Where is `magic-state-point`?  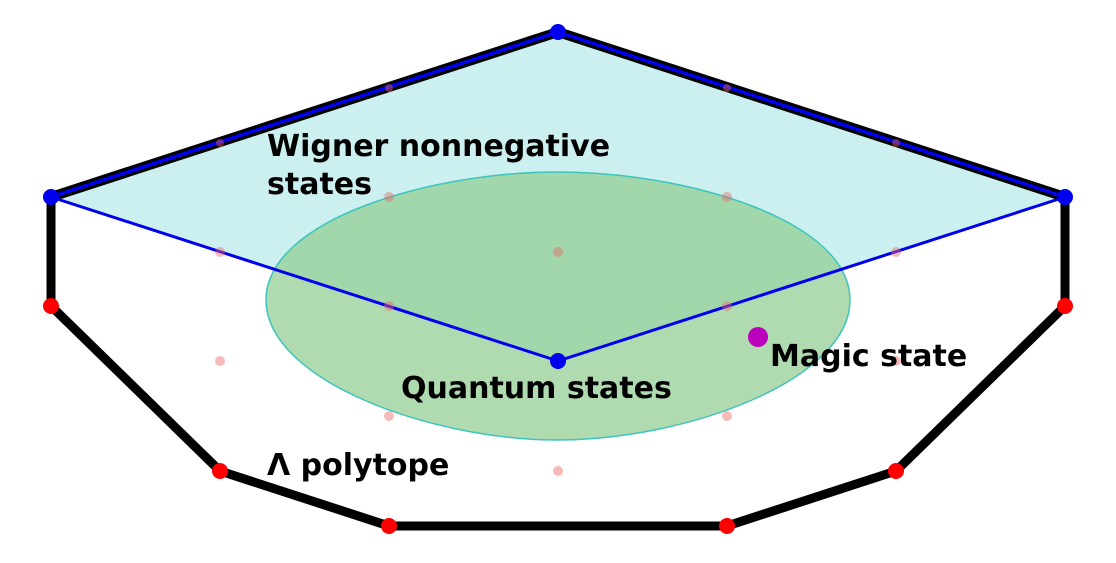
magic-state-point is located at coordinates (758, 337).